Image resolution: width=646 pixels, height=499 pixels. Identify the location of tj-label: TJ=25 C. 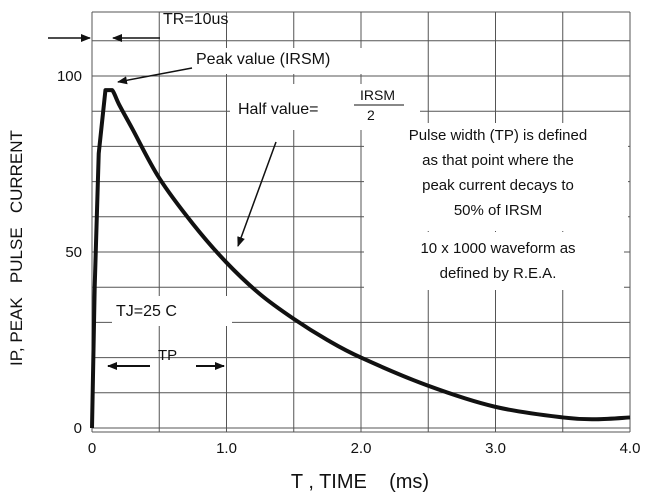
(146, 311).